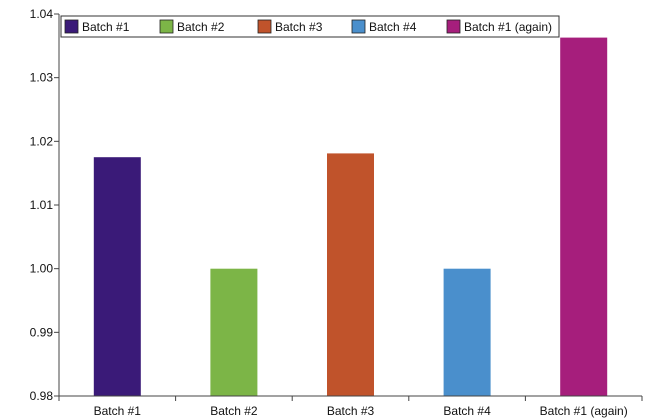 This screenshot has width=650, height=419. I want to click on legend-label: Batch #1, so click(106, 27).